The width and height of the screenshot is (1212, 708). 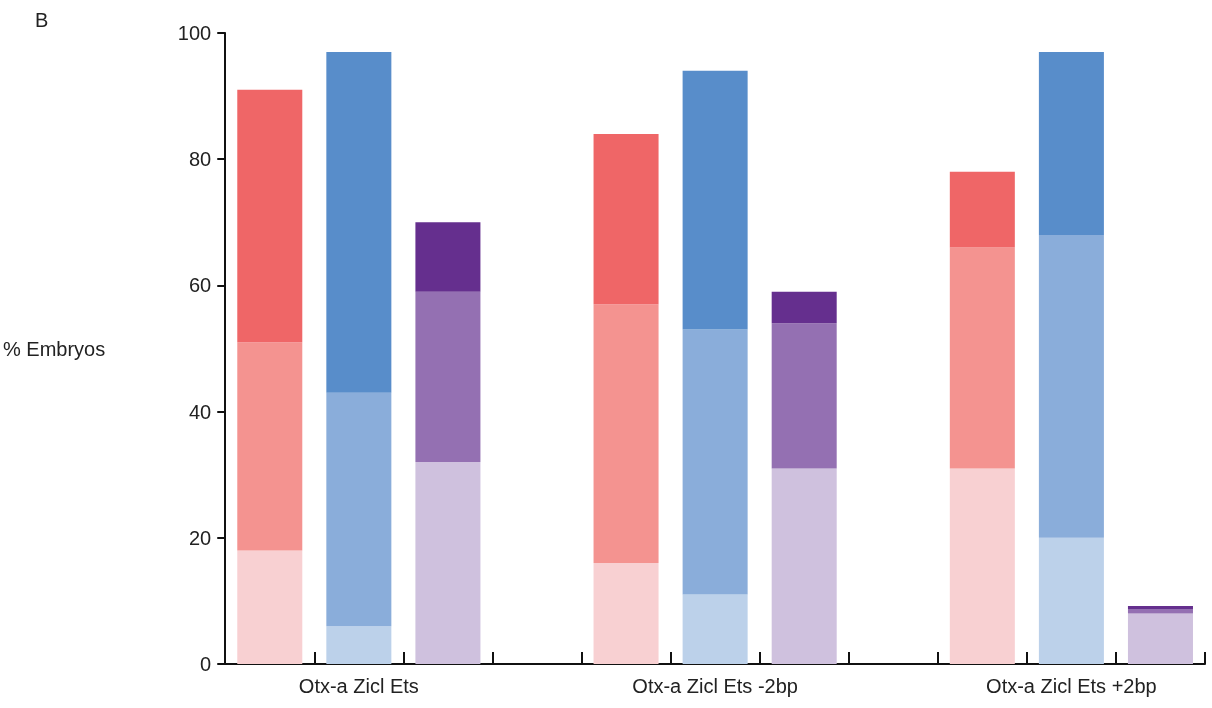 I want to click on x-tick-label: Otx-a Zicl Ets, so click(x=358, y=686).